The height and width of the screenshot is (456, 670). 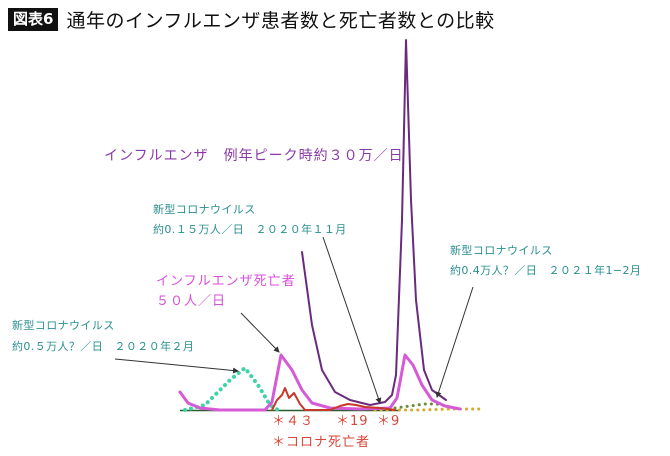 What do you see at coordinates (293, 421) in the screenshot?
I see `covid-death-count-43: ＊４３` at bounding box center [293, 421].